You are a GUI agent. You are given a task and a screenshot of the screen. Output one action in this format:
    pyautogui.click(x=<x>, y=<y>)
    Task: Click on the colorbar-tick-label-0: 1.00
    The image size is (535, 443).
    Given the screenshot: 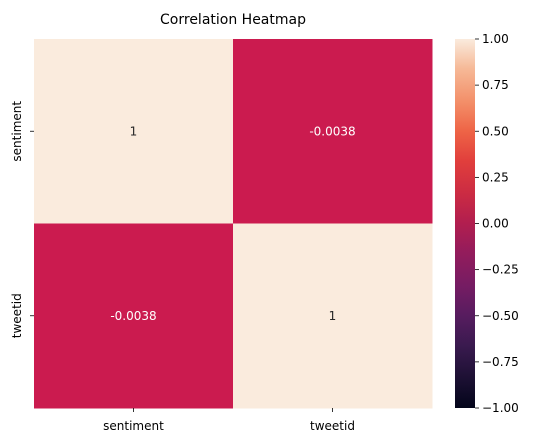 What is the action you would take?
    pyautogui.click(x=495, y=39)
    